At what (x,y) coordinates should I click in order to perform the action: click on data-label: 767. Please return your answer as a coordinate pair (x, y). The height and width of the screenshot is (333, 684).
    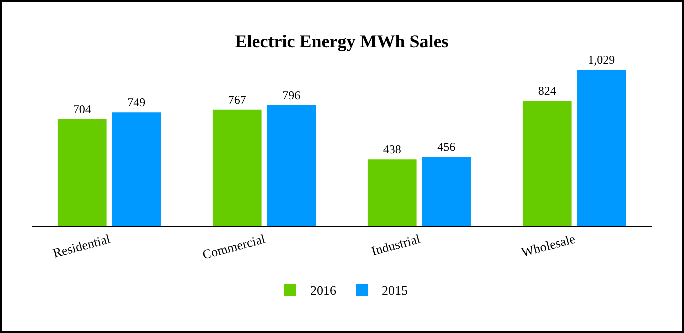
    Looking at the image, I should click on (237, 99).